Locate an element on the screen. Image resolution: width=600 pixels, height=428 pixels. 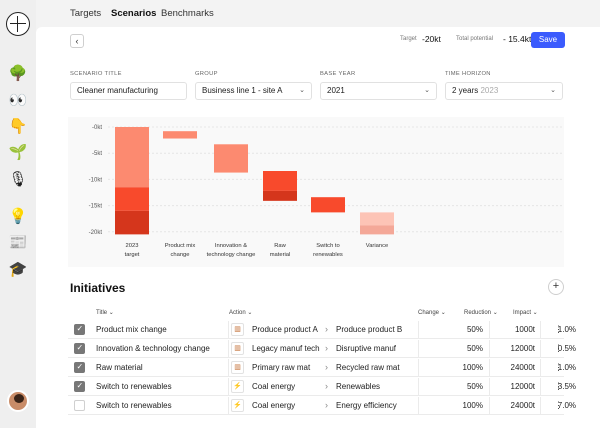
y-tick-label: -20kt is located at coordinates (96, 233).